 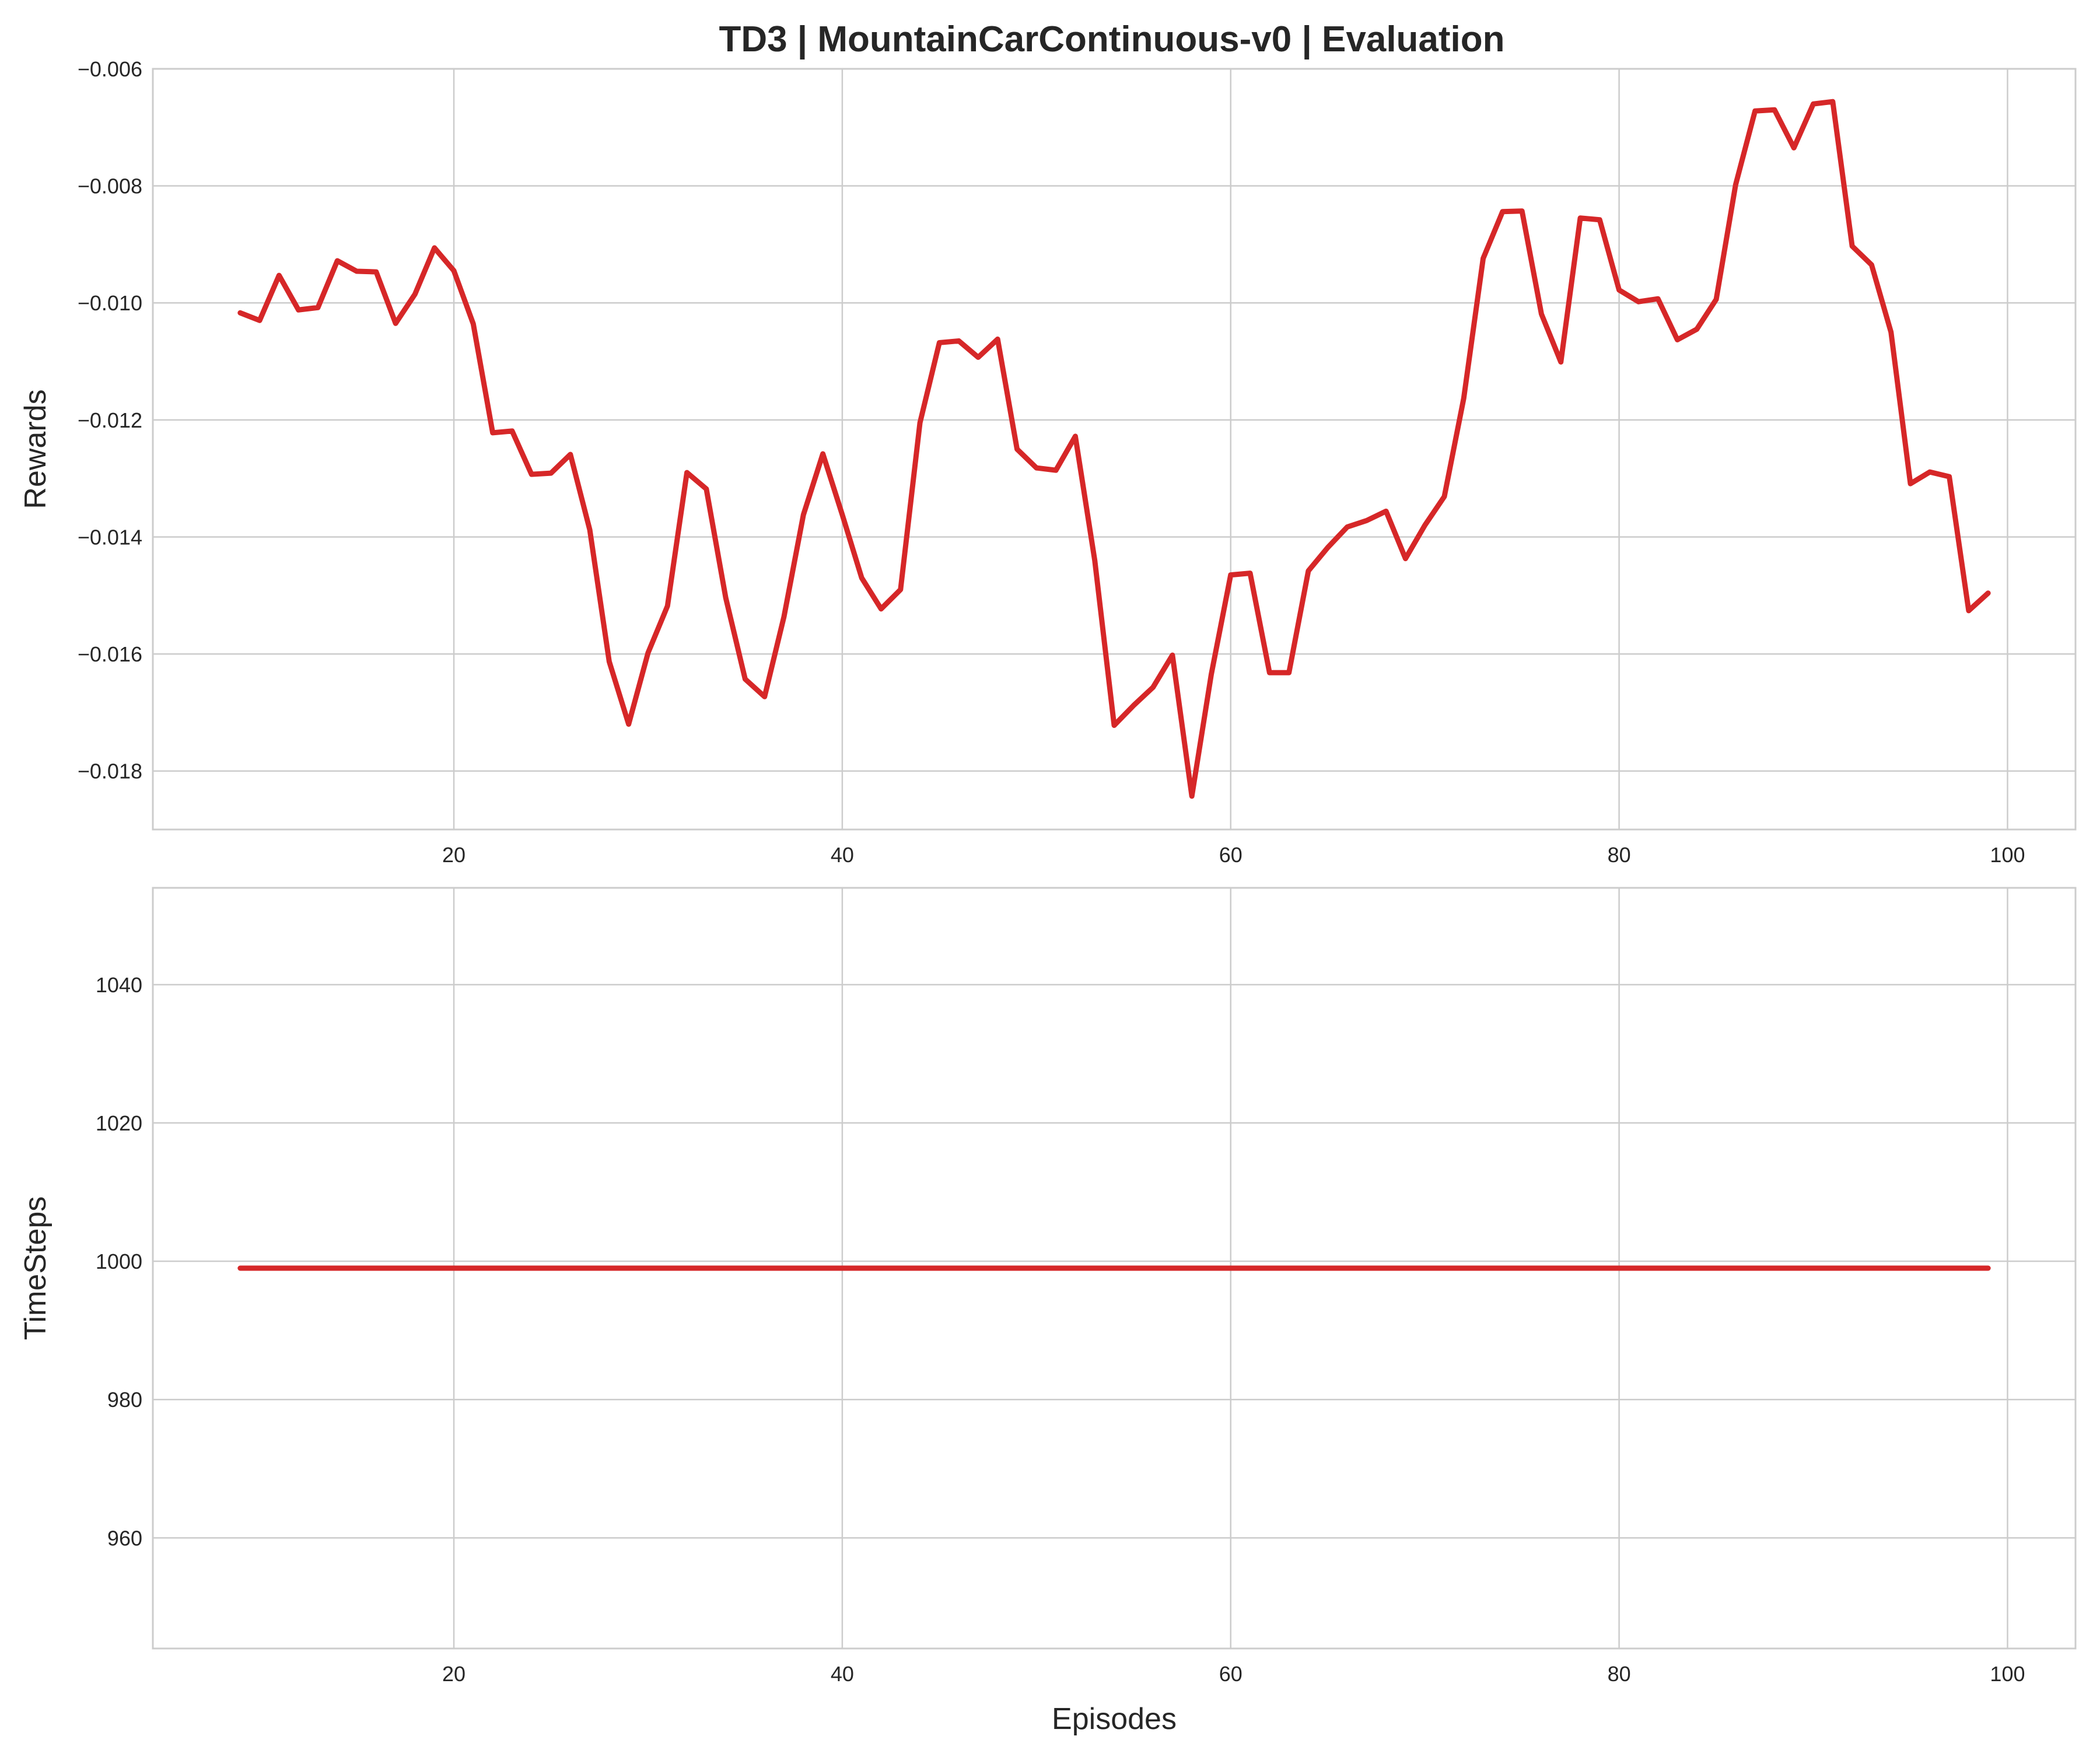 I want to click on episodes-x-axis-label: Episodes, so click(x=1114, y=1719).